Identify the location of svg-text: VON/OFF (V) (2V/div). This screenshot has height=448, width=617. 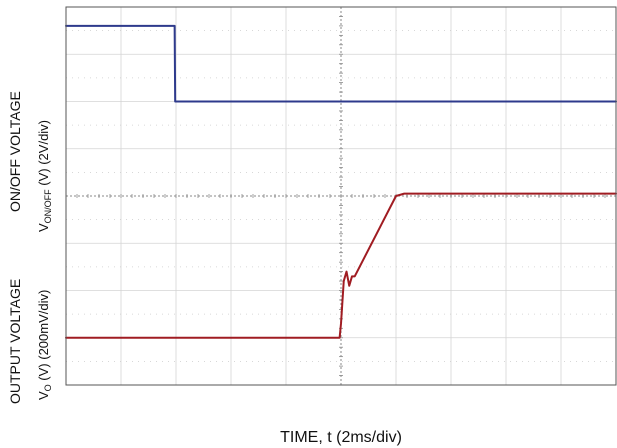
(44, 176).